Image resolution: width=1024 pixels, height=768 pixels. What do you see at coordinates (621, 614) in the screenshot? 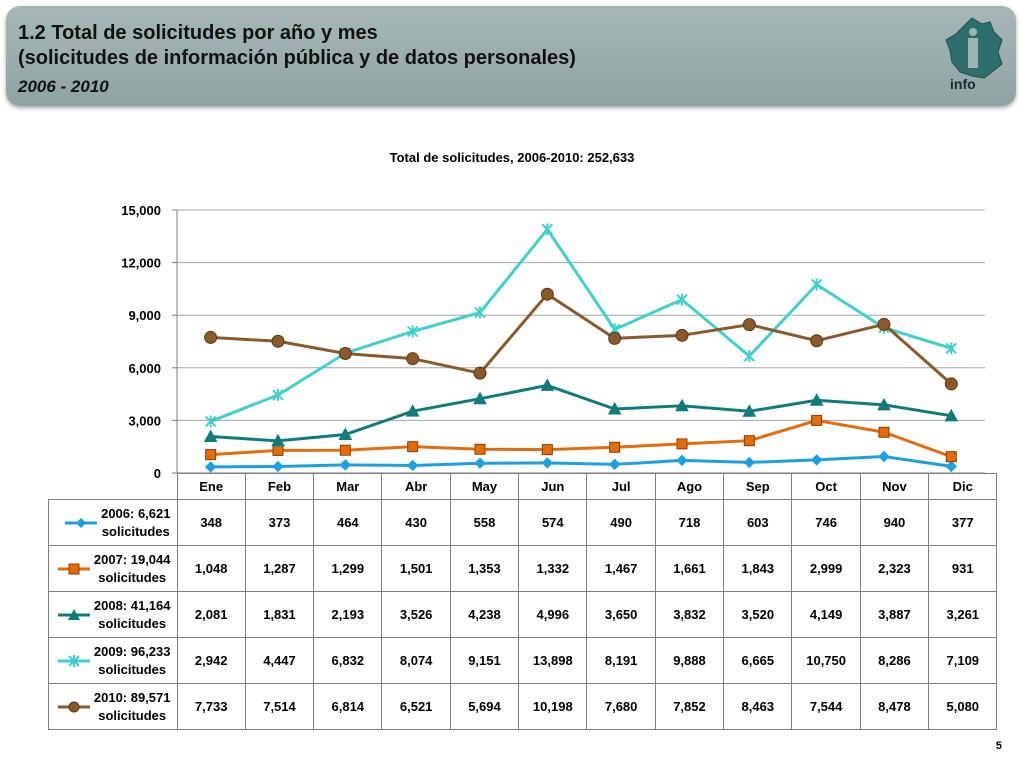
I see `data-label: 3,650` at bounding box center [621, 614].